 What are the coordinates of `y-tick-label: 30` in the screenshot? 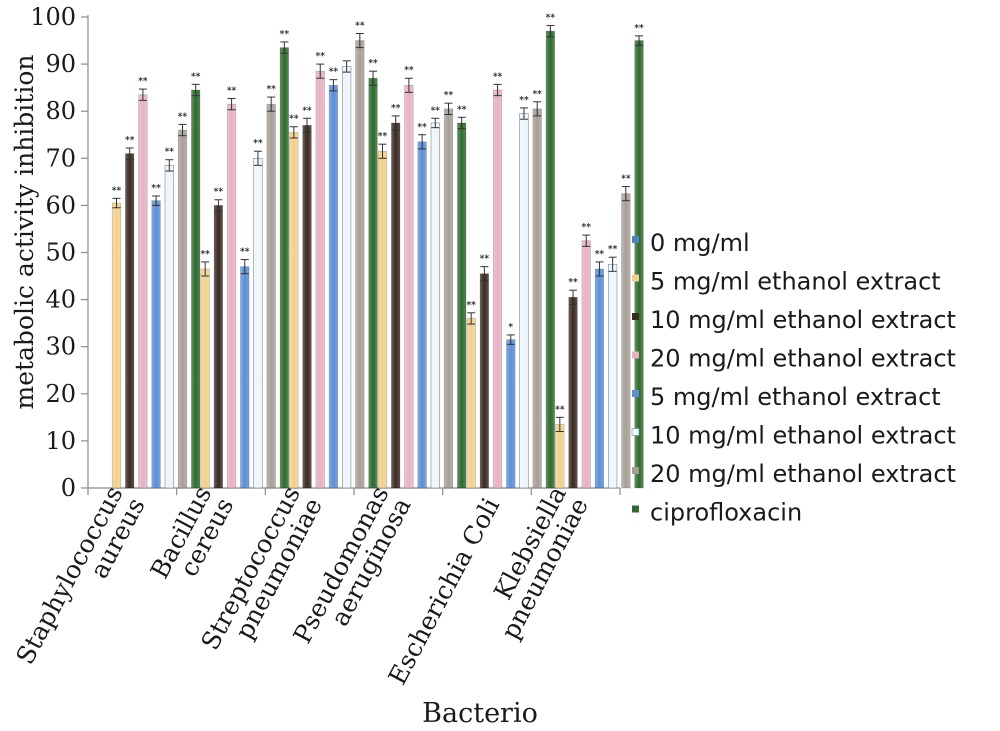 It's located at (60, 347).